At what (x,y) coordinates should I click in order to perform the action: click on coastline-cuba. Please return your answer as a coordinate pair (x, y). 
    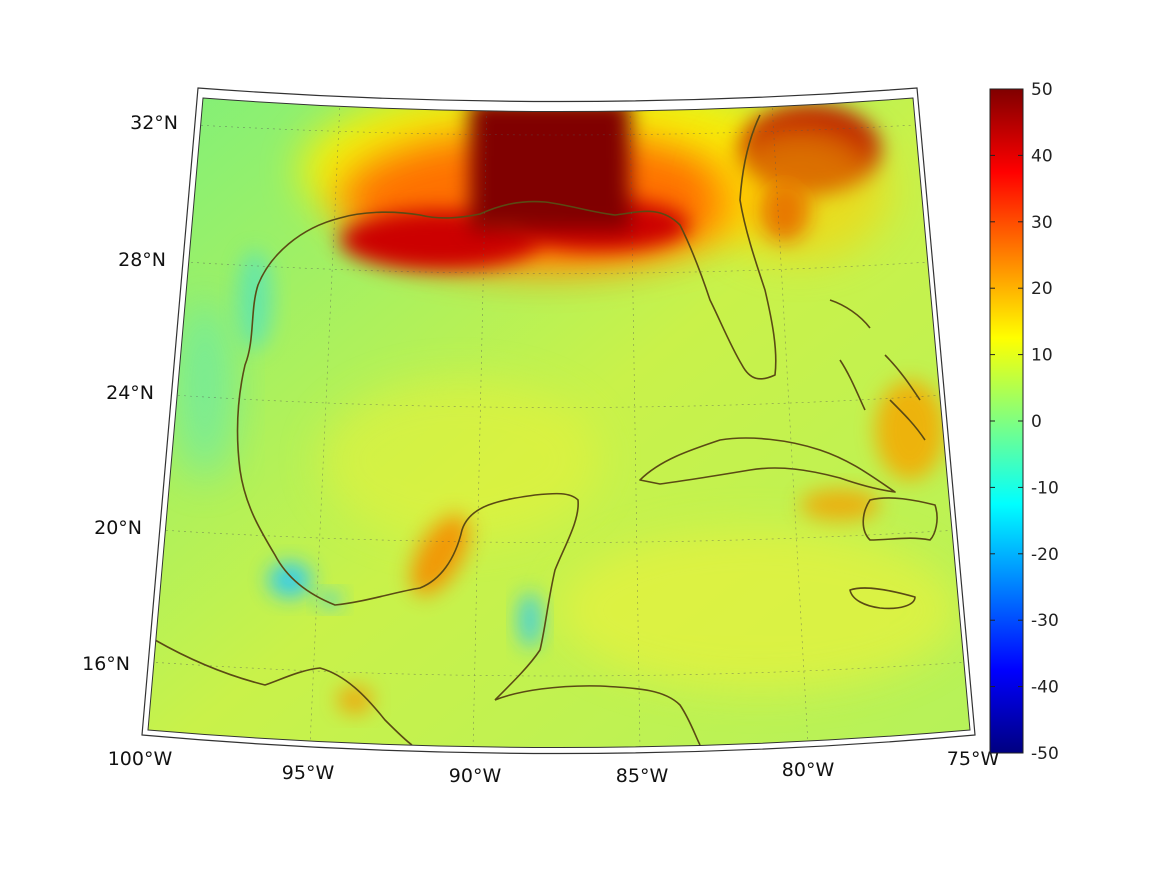
    Looking at the image, I should click on (767, 465).